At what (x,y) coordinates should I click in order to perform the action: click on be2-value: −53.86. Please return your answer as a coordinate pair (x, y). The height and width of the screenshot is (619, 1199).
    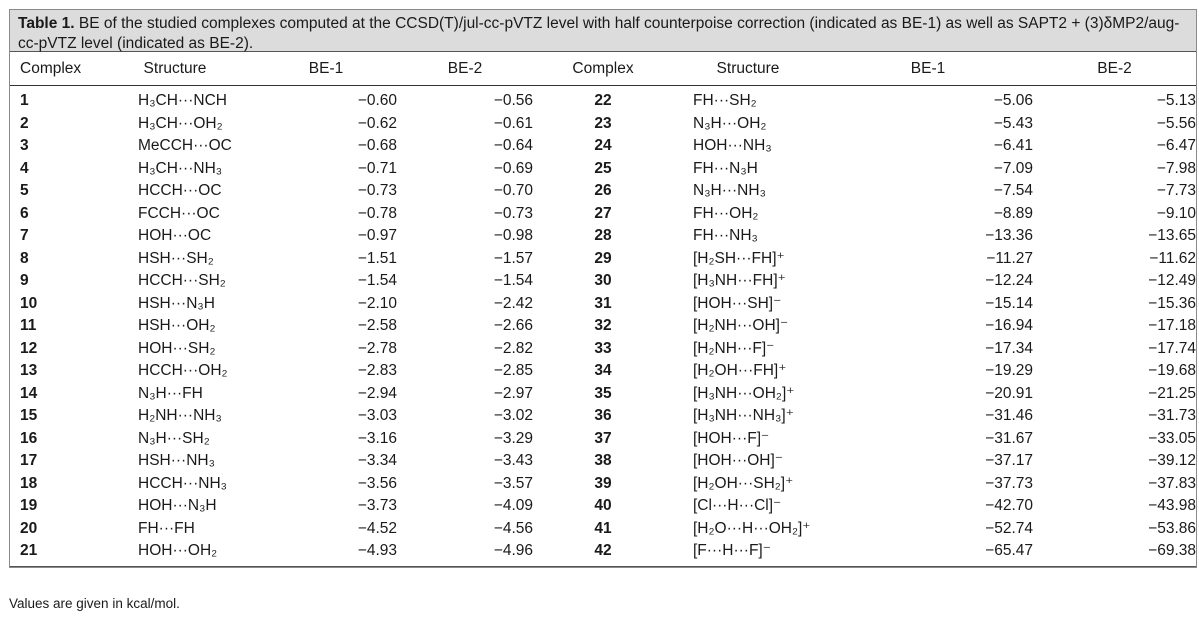
    Looking at the image, I should click on (1172, 528).